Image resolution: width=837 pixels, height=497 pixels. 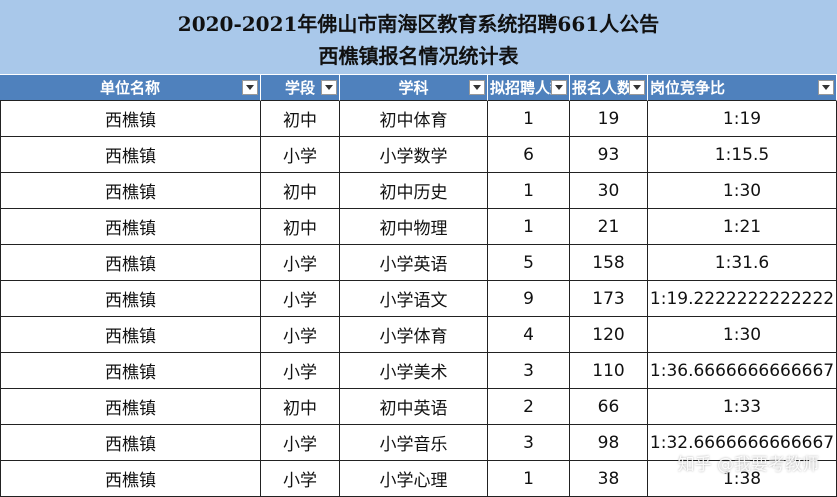 What do you see at coordinates (602, 88) in the screenshot?
I see `column-header-text: 报名人数` at bounding box center [602, 88].